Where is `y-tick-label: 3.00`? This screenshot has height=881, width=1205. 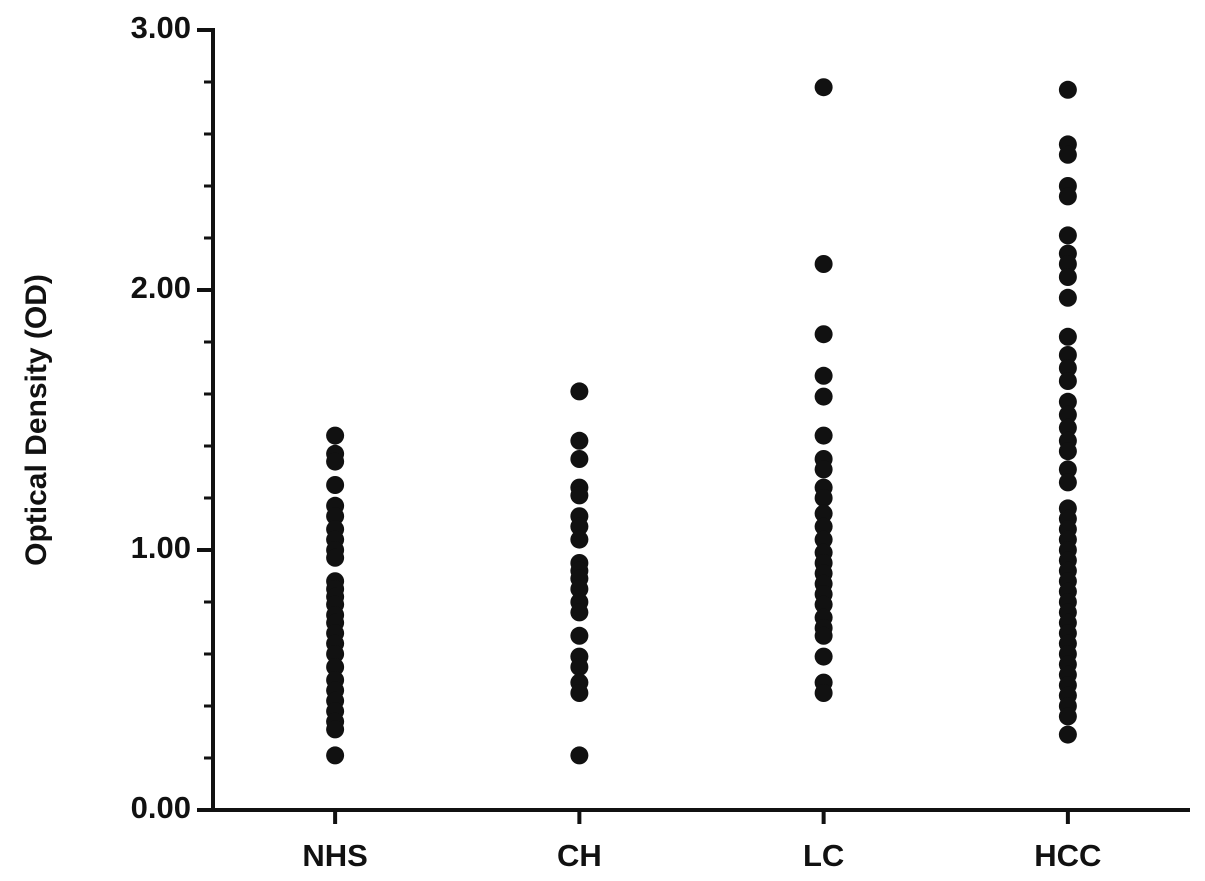
y-tick-label: 3.00 is located at coordinates (161, 27).